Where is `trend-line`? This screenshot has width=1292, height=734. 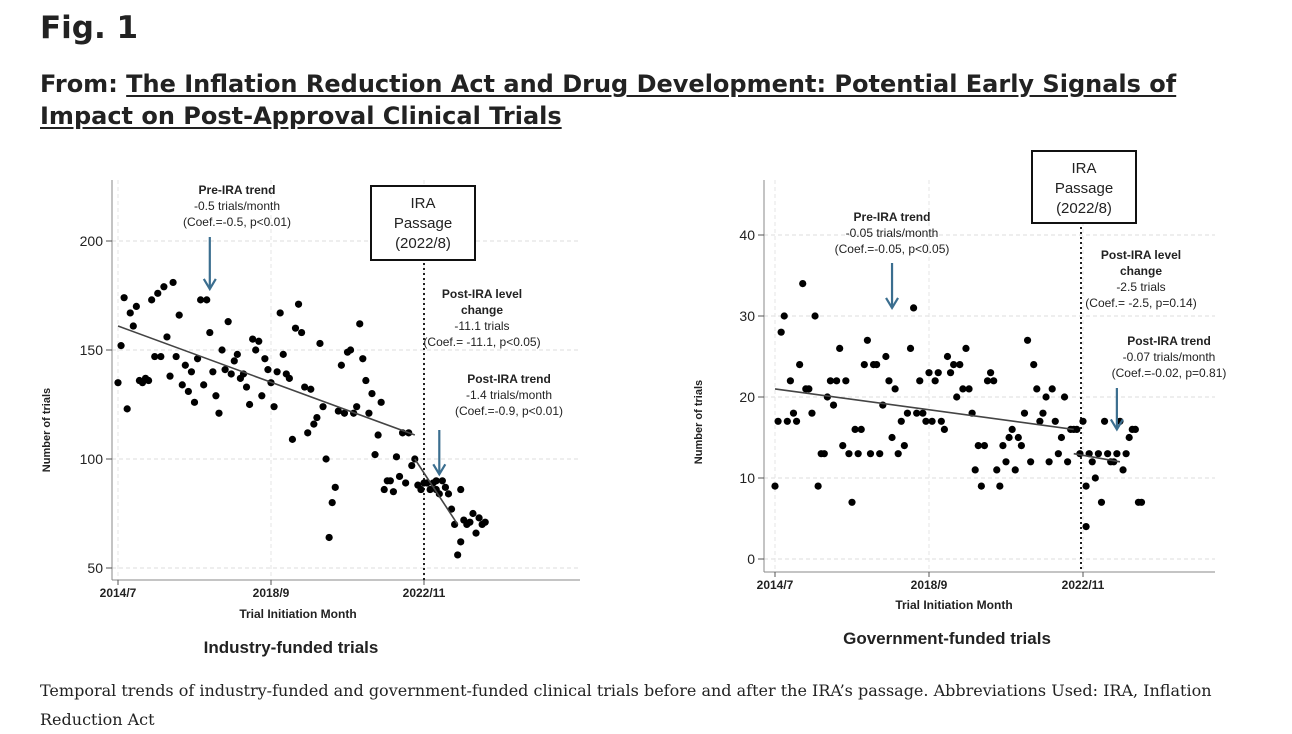
trend-line is located at coordinates (436, 491).